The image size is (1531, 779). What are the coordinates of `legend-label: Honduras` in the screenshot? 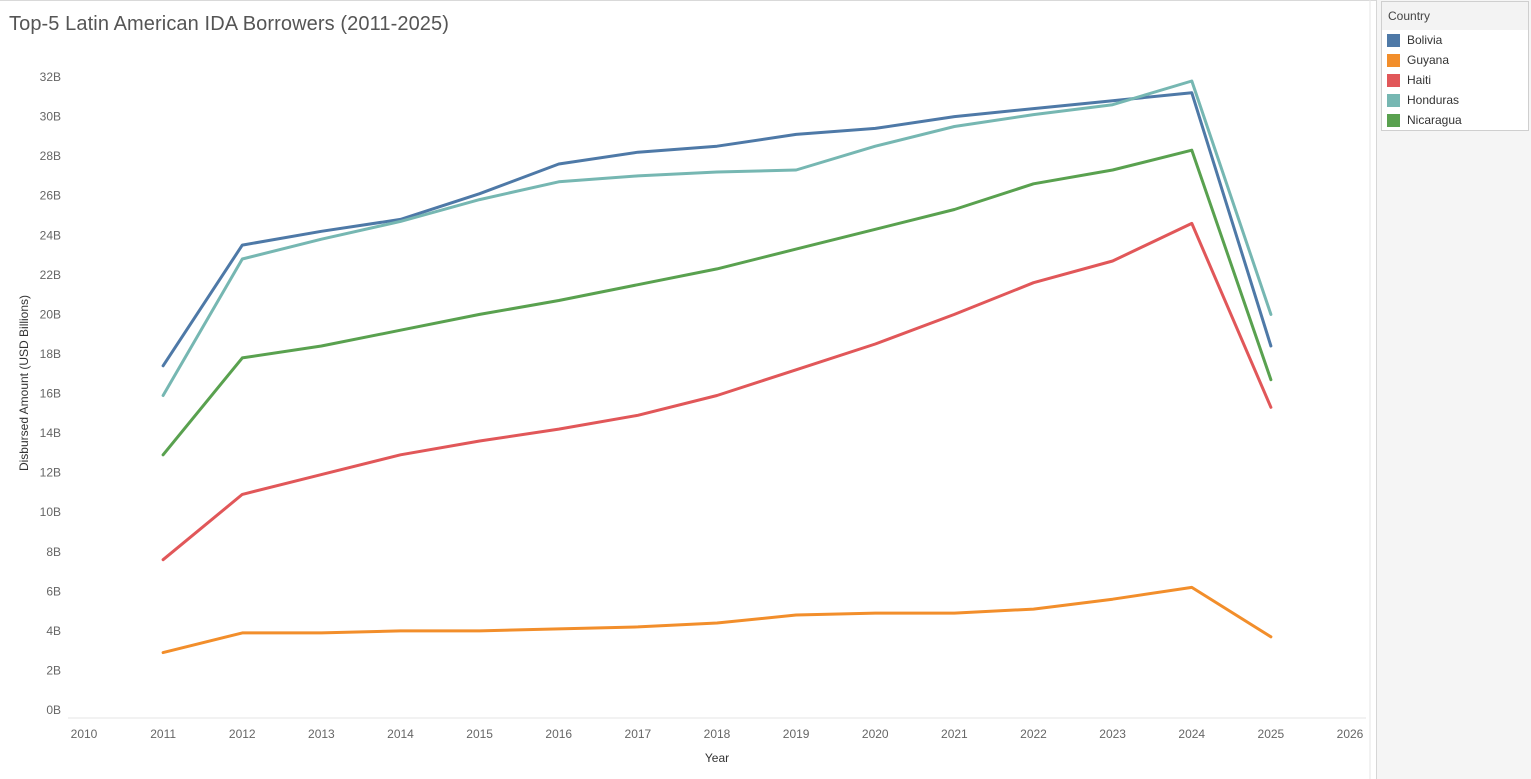 It's located at (1433, 100).